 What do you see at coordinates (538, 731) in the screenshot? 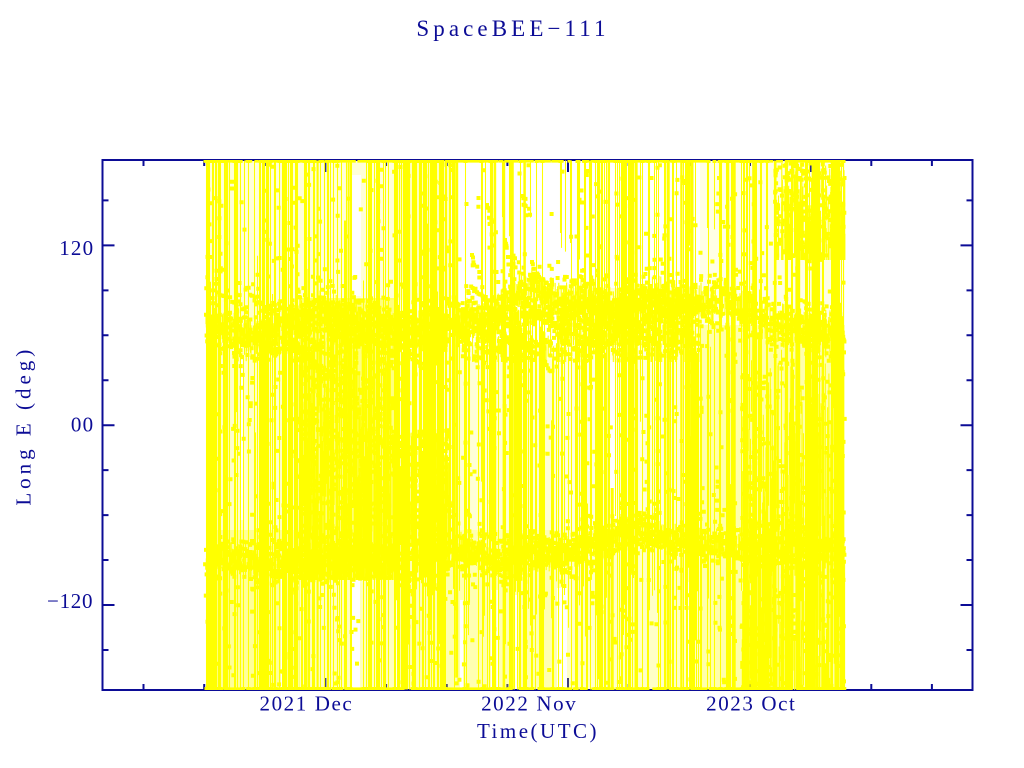
I see `svg-text: Time(UTC)` at bounding box center [538, 731].